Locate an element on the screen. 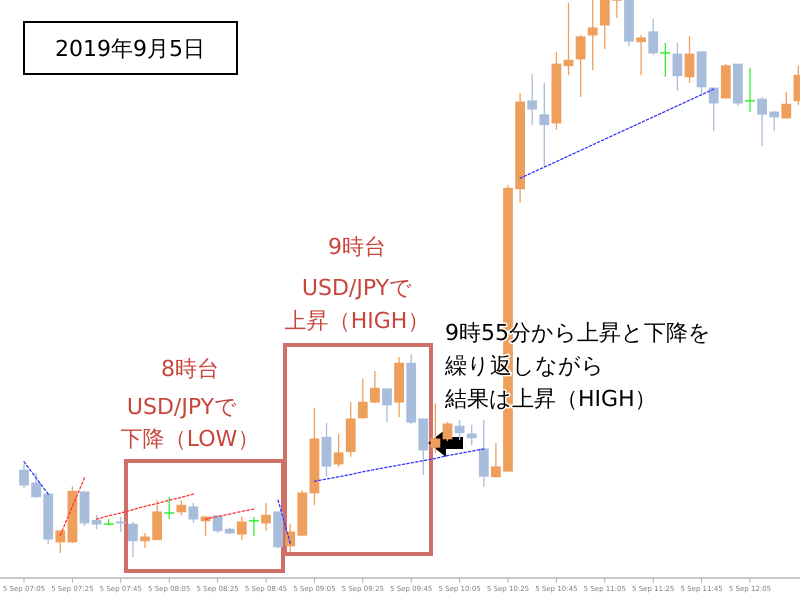  annotation: 8時台 is located at coordinates (190, 369).